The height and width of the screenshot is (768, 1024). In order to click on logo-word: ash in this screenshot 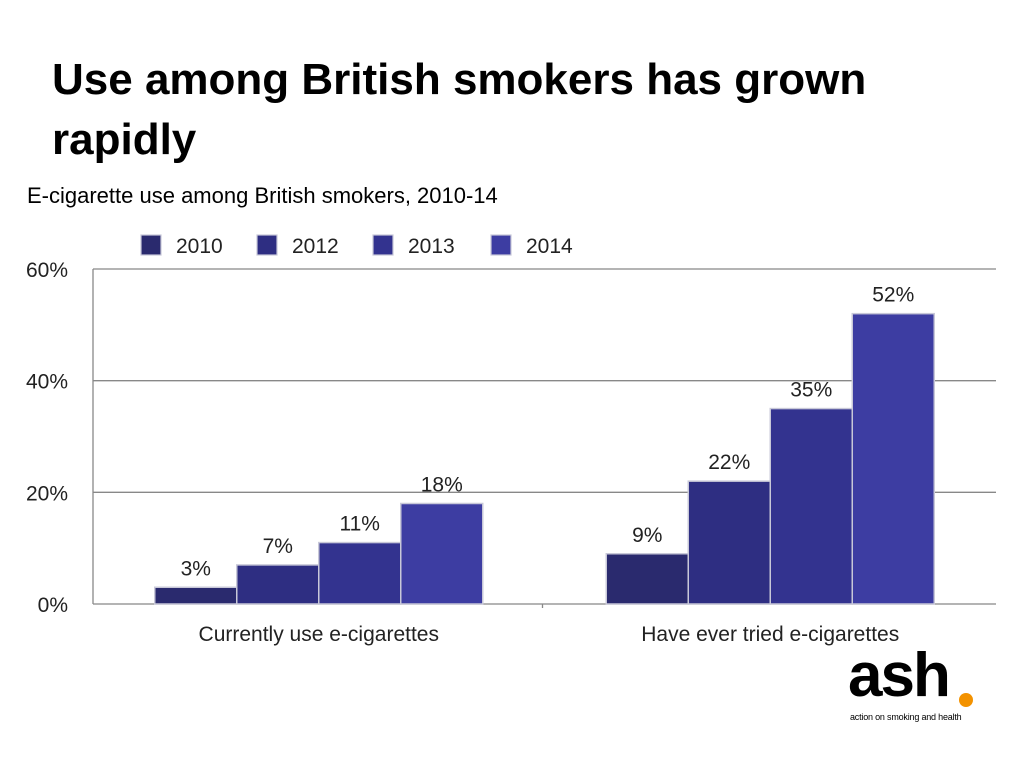, I will do `click(899, 675)`.